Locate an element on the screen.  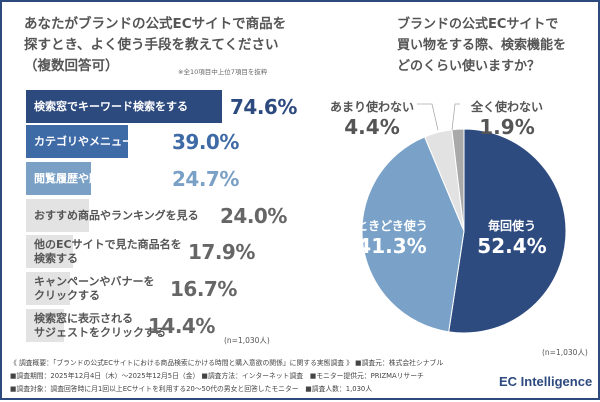
pie-value-label: 52.4% is located at coordinates (512, 246).